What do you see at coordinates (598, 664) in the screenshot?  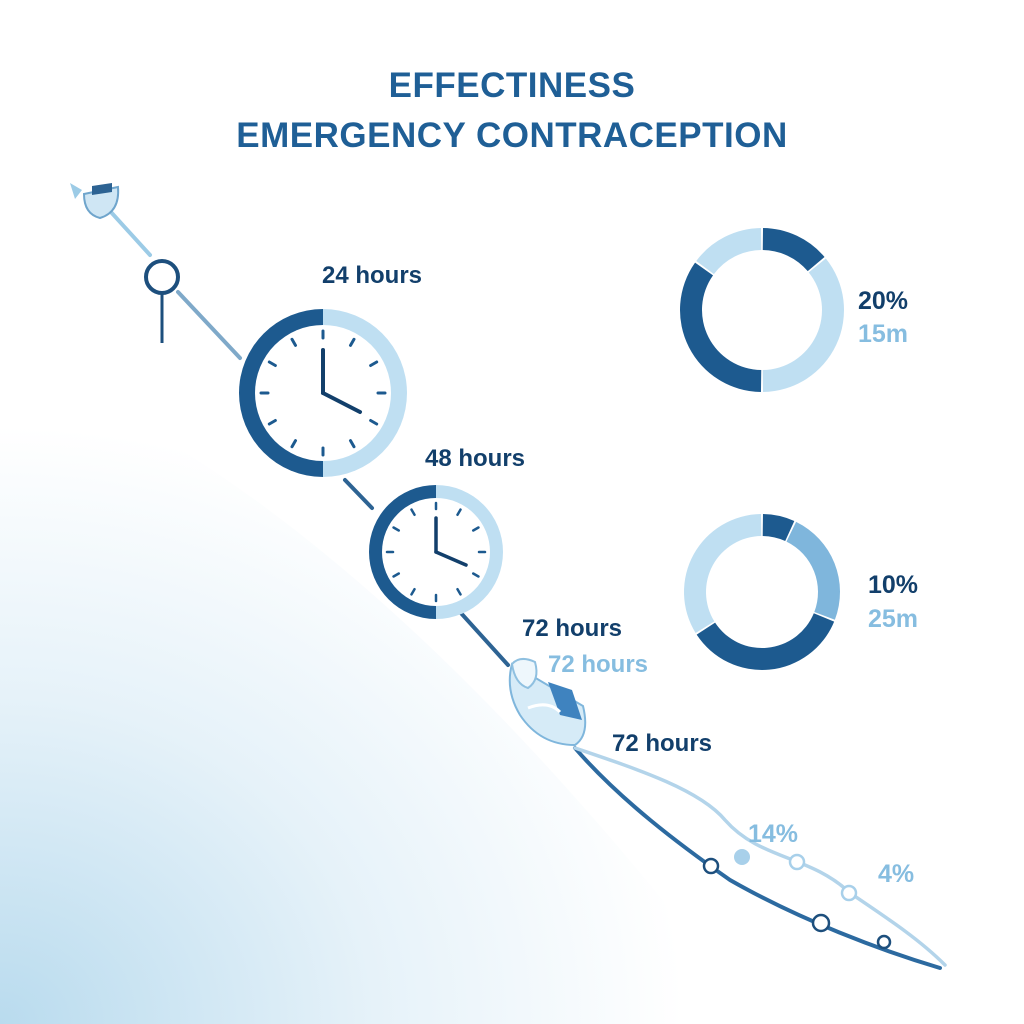 I see `label-72-hours-secondary: 72 hours` at bounding box center [598, 664].